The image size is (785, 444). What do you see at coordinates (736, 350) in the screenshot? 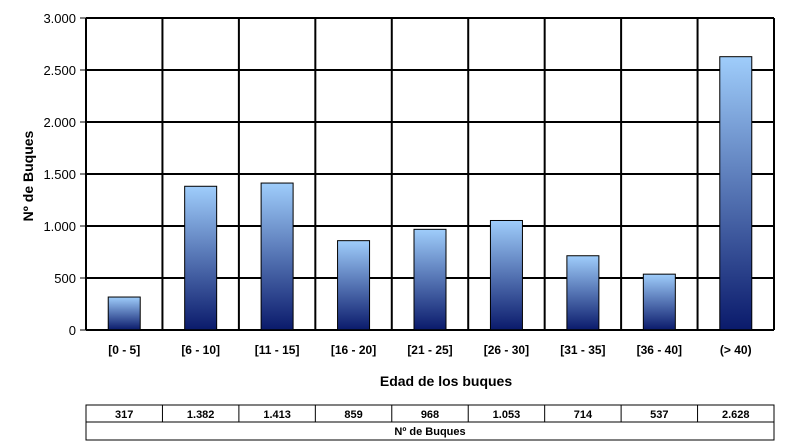
I see `x-tick-label: (> 40)` at bounding box center [736, 350].